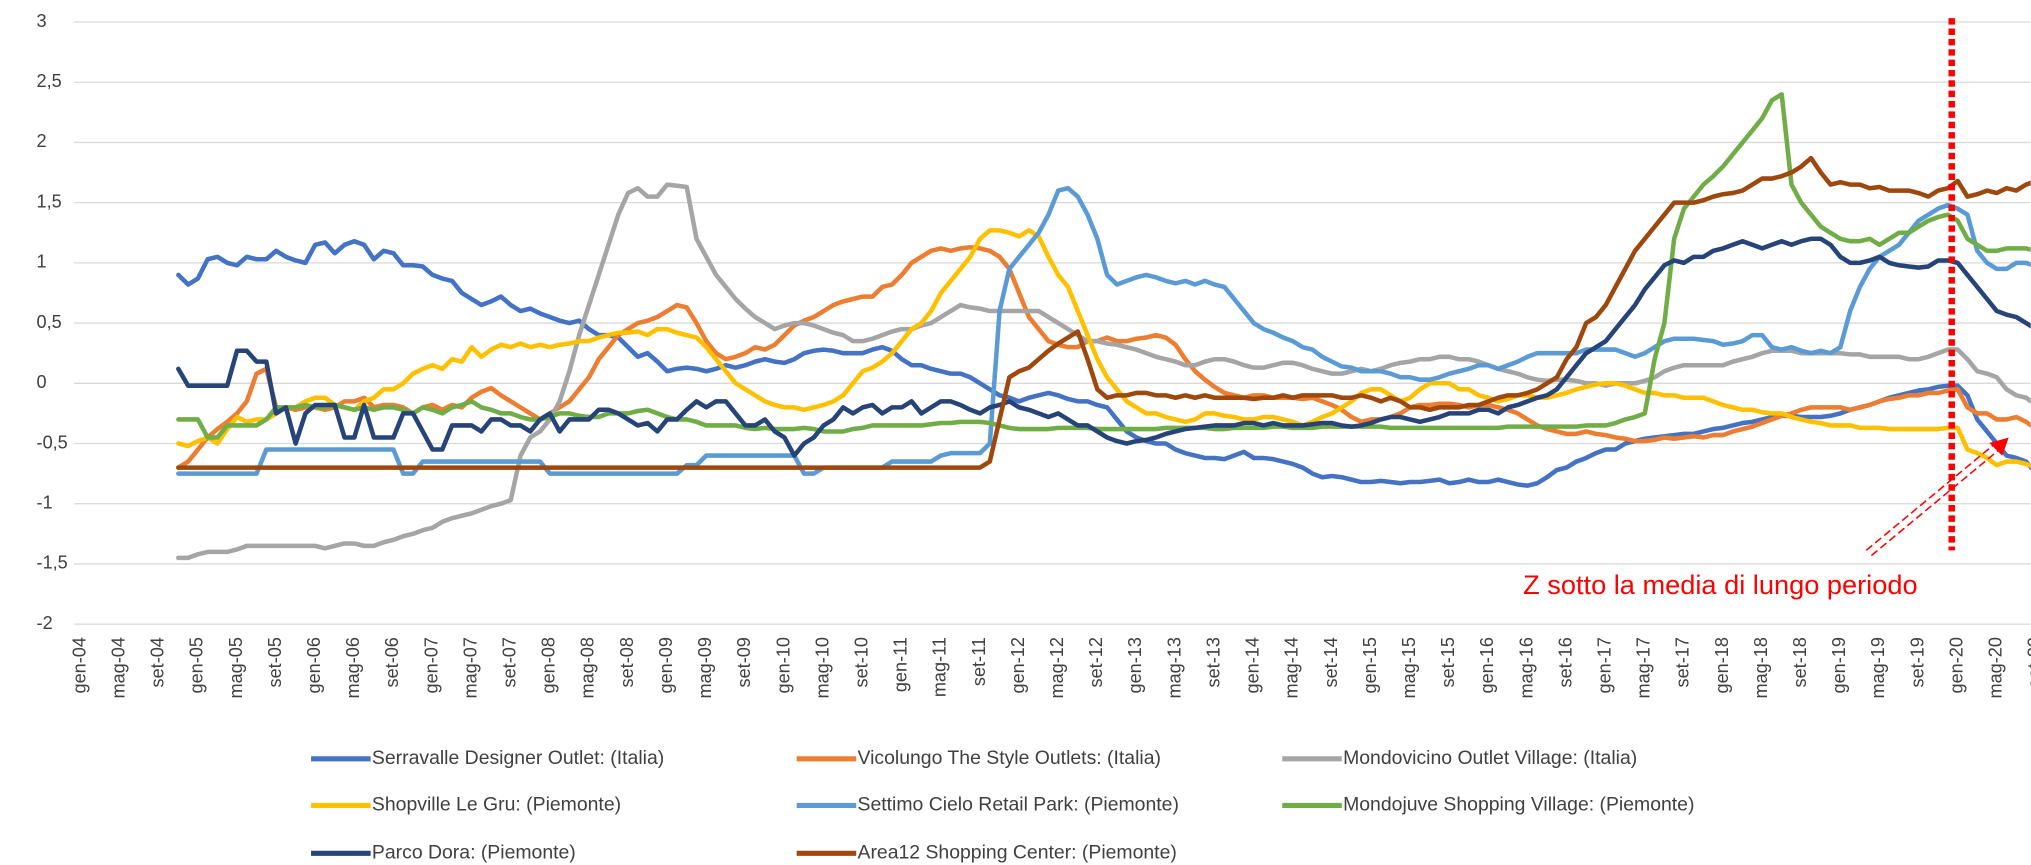 Image resolution: width=2031 pixels, height=865 pixels. I want to click on y-tick-label: 0, so click(42, 382).